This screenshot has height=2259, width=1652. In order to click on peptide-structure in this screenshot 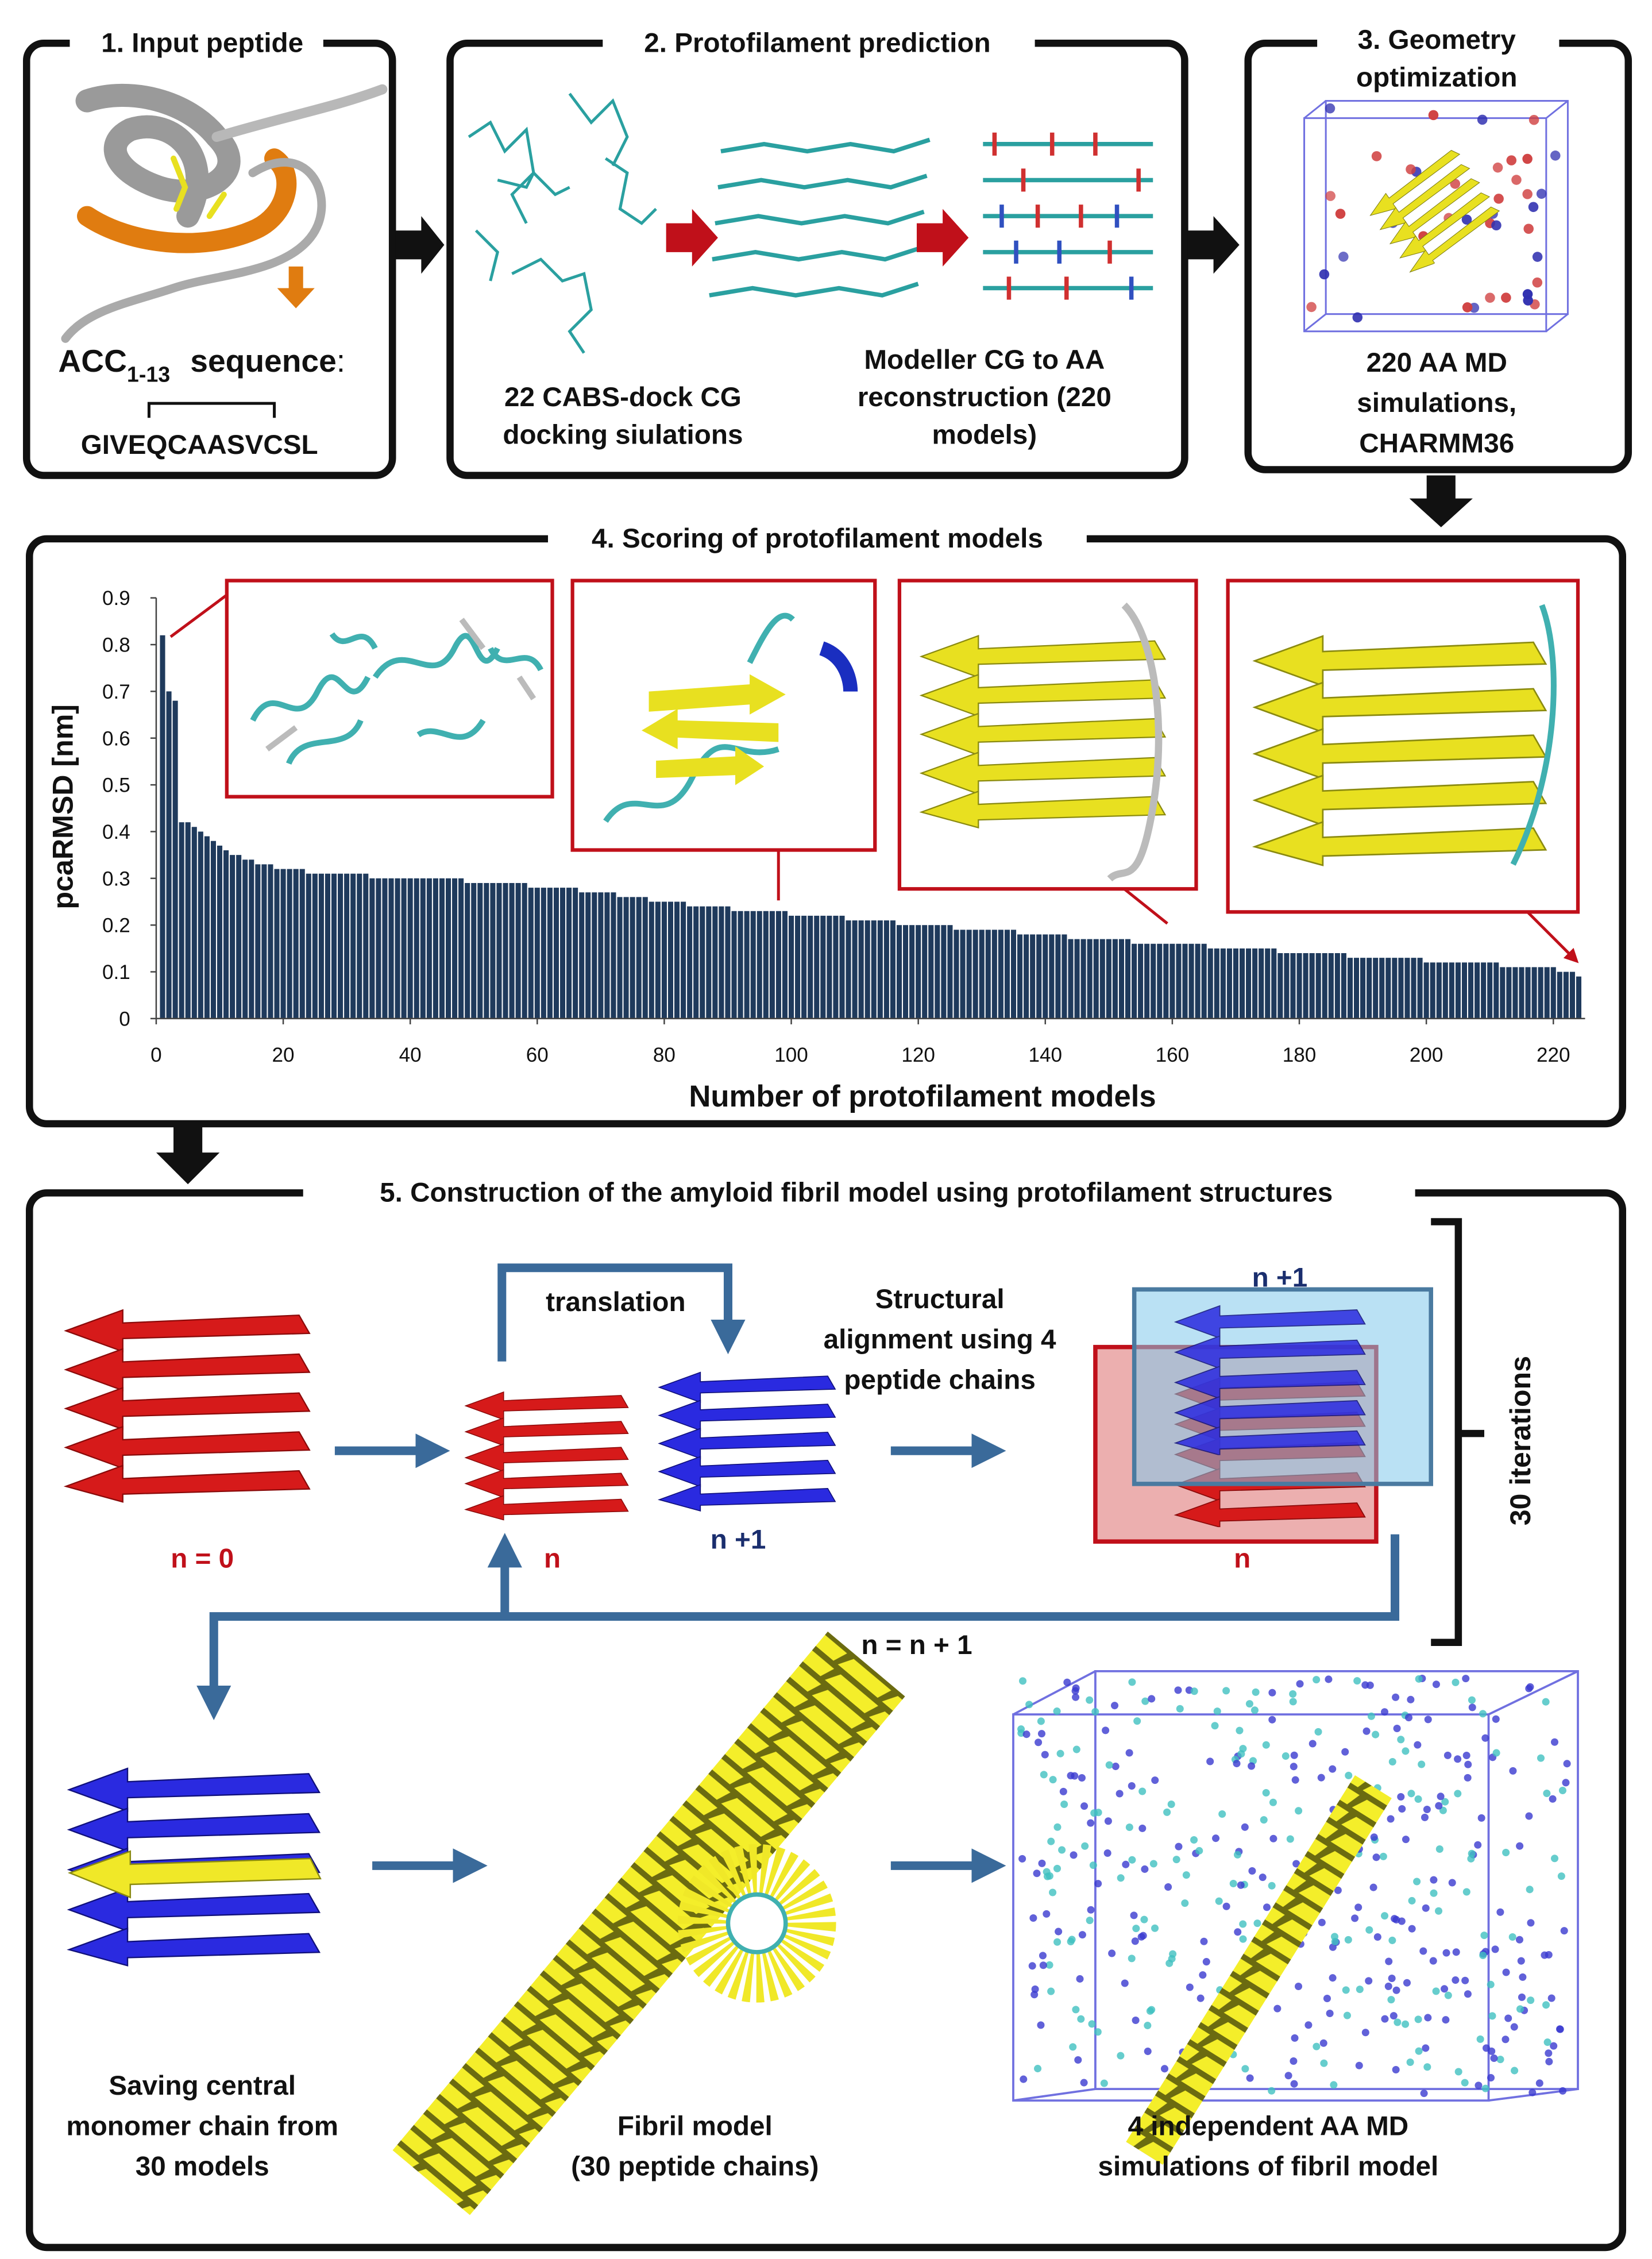, I will do `click(224, 213)`.